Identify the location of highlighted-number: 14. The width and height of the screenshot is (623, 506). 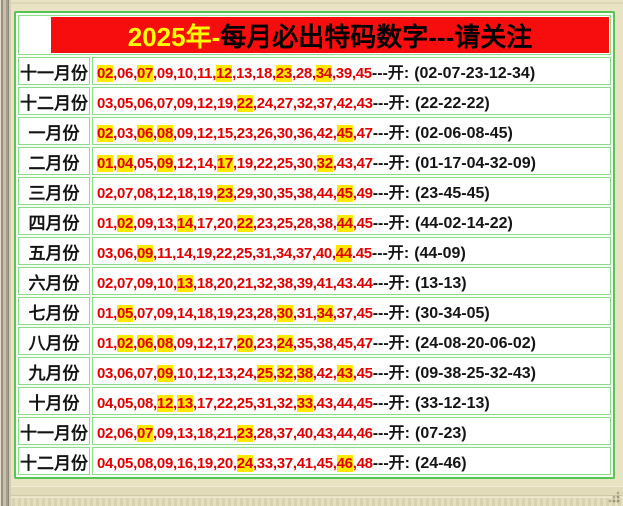
(184, 223).